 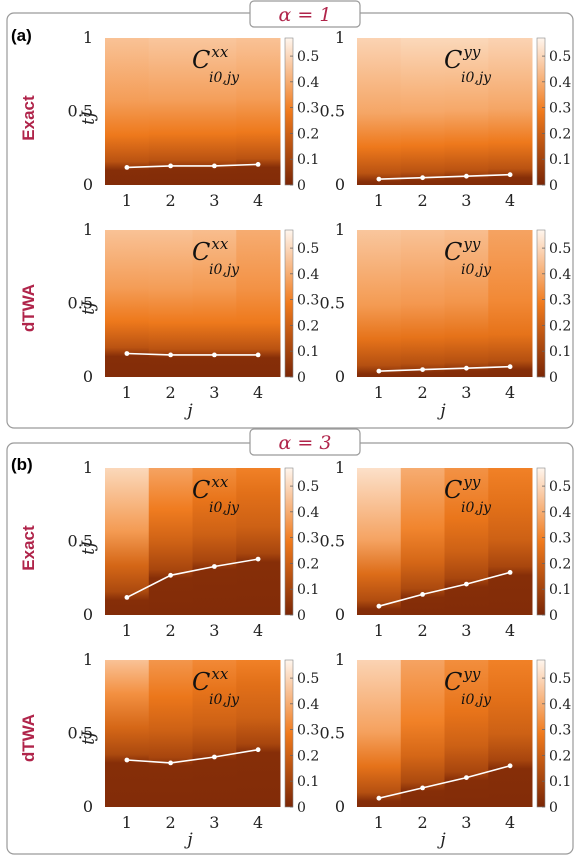 What do you see at coordinates (305, 442) in the screenshot?
I see `alpha-label-box-b` at bounding box center [305, 442].